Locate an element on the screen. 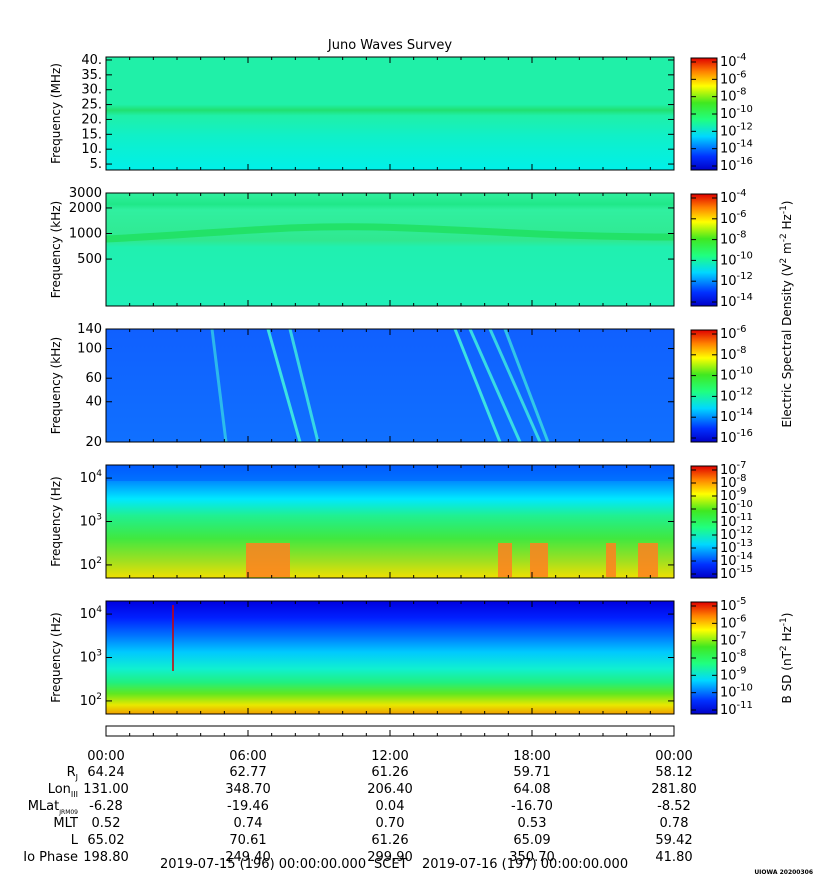  y-tick-label: 3000 is located at coordinates (85, 193).